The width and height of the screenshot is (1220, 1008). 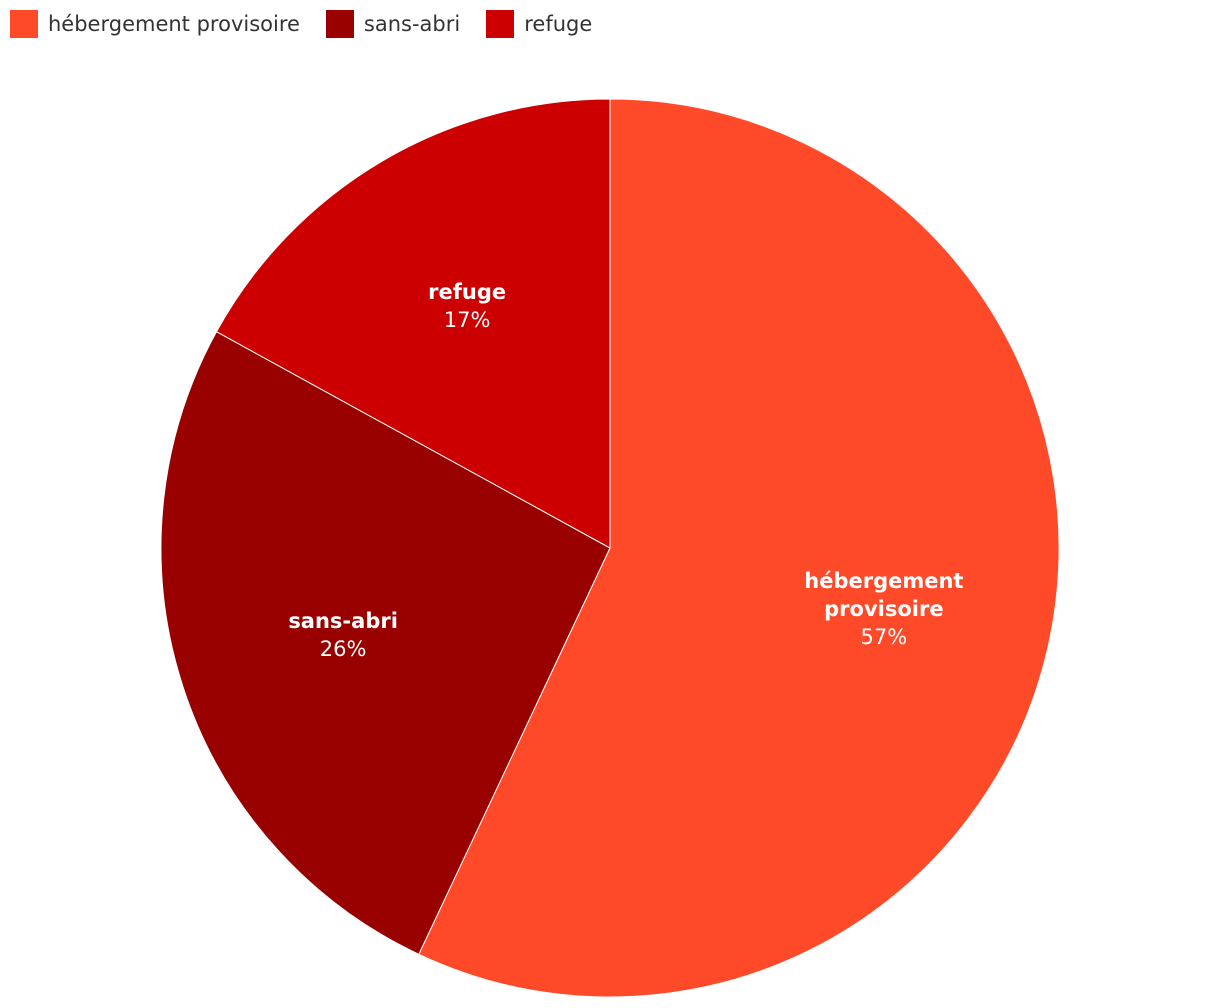 I want to click on slice-label: refuge 17%, so click(x=467, y=306).